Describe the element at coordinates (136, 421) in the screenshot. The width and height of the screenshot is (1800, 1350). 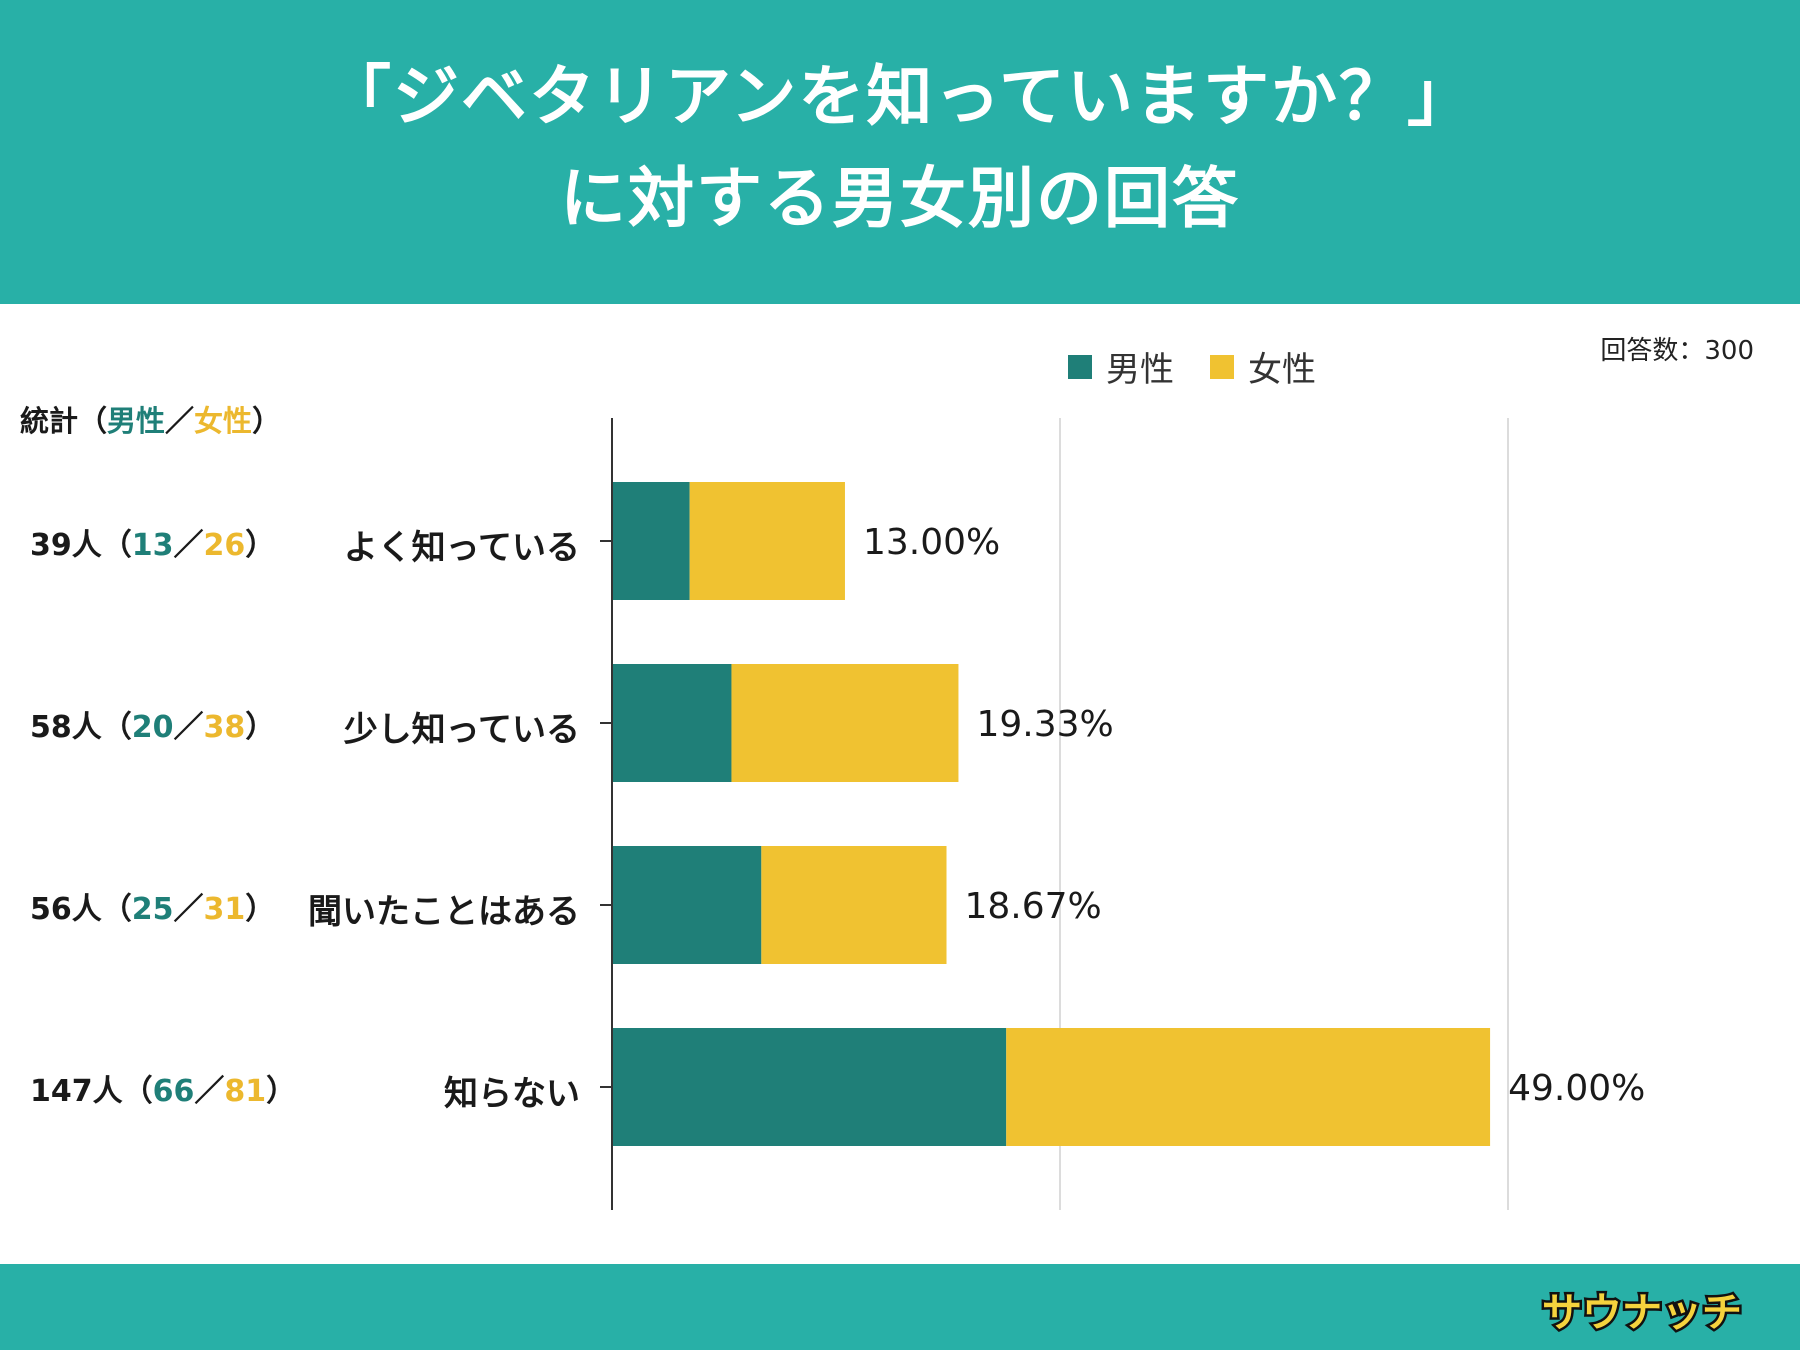
I see `stats-header-male: 男性` at that location.